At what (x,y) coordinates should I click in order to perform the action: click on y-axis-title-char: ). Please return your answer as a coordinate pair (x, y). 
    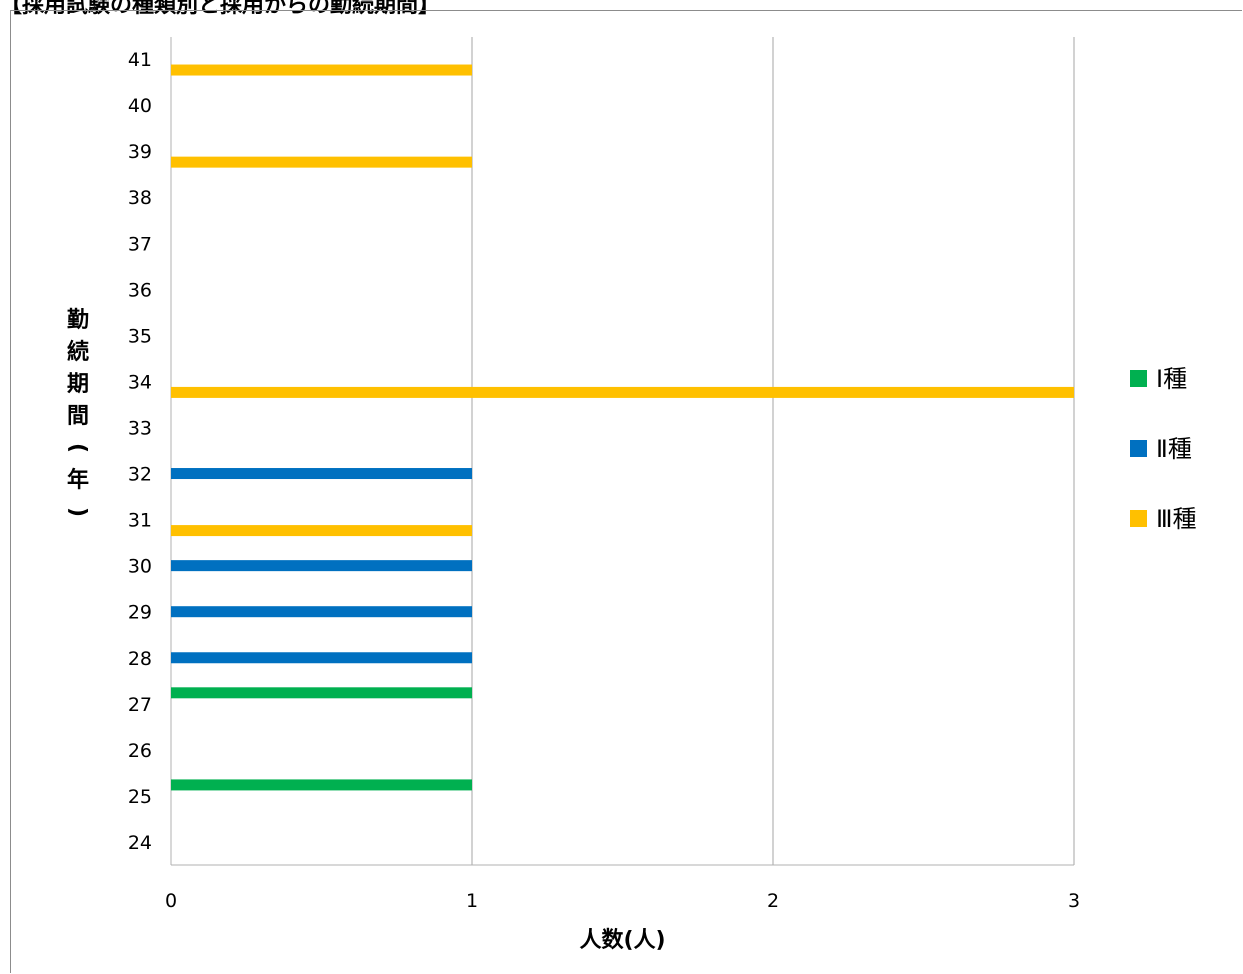
    Looking at the image, I should click on (77, 512).